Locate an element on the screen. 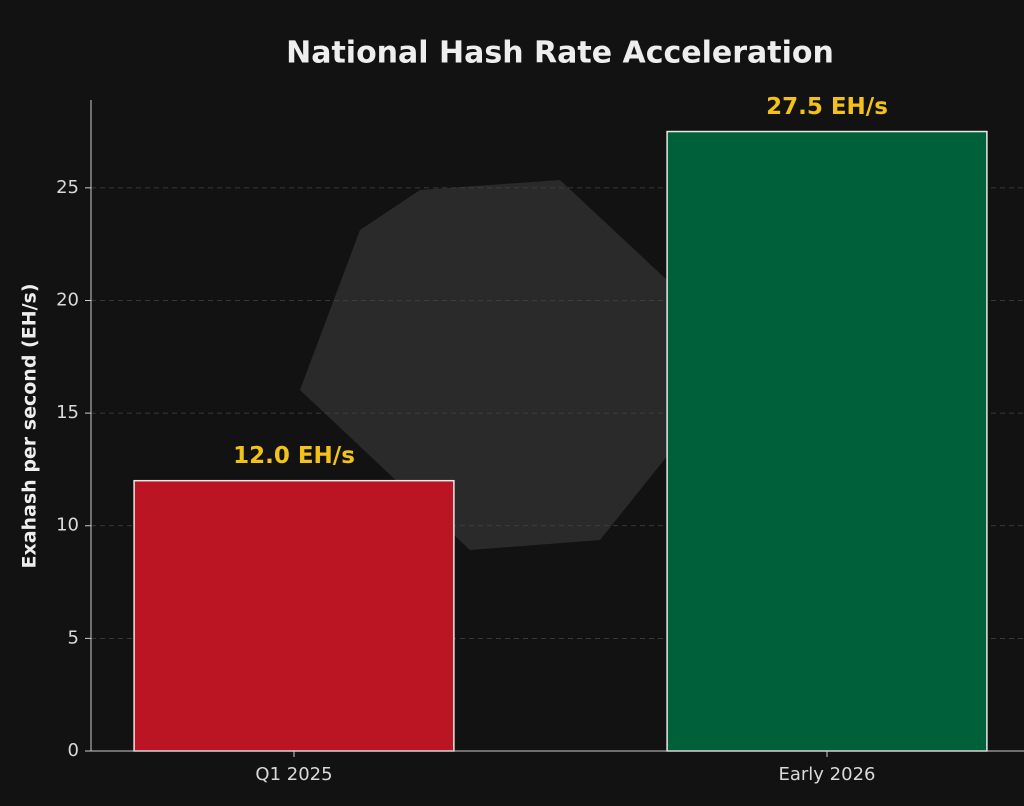  y-tick-label: 15 is located at coordinates (67, 412).